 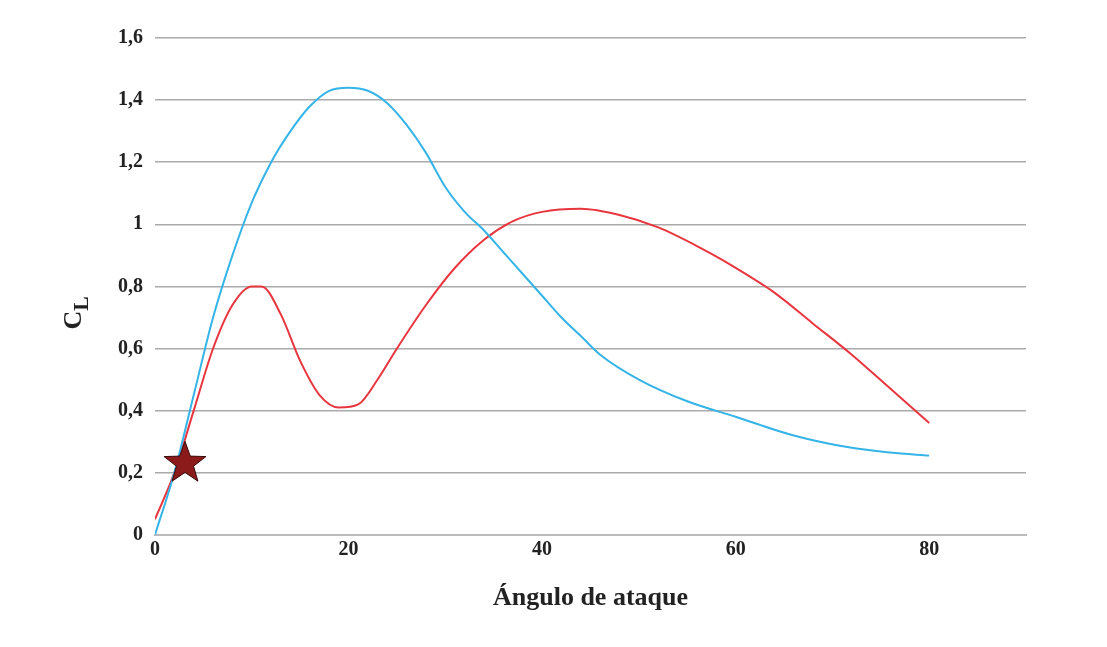 What do you see at coordinates (130, 284) in the screenshot?
I see `y-tick-label: 0,8` at bounding box center [130, 284].